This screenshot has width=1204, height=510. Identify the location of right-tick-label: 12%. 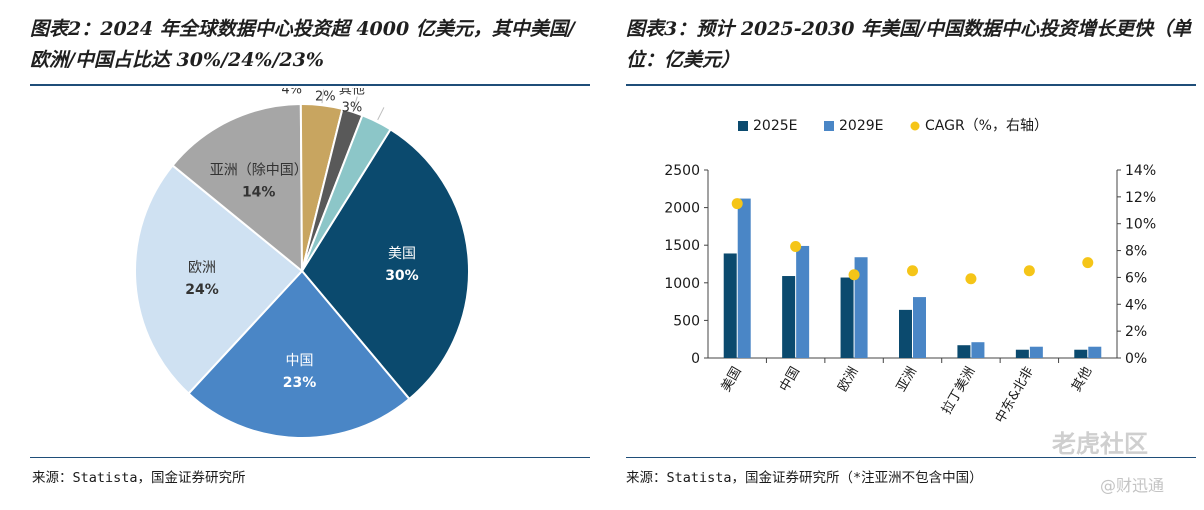
(1140, 198).